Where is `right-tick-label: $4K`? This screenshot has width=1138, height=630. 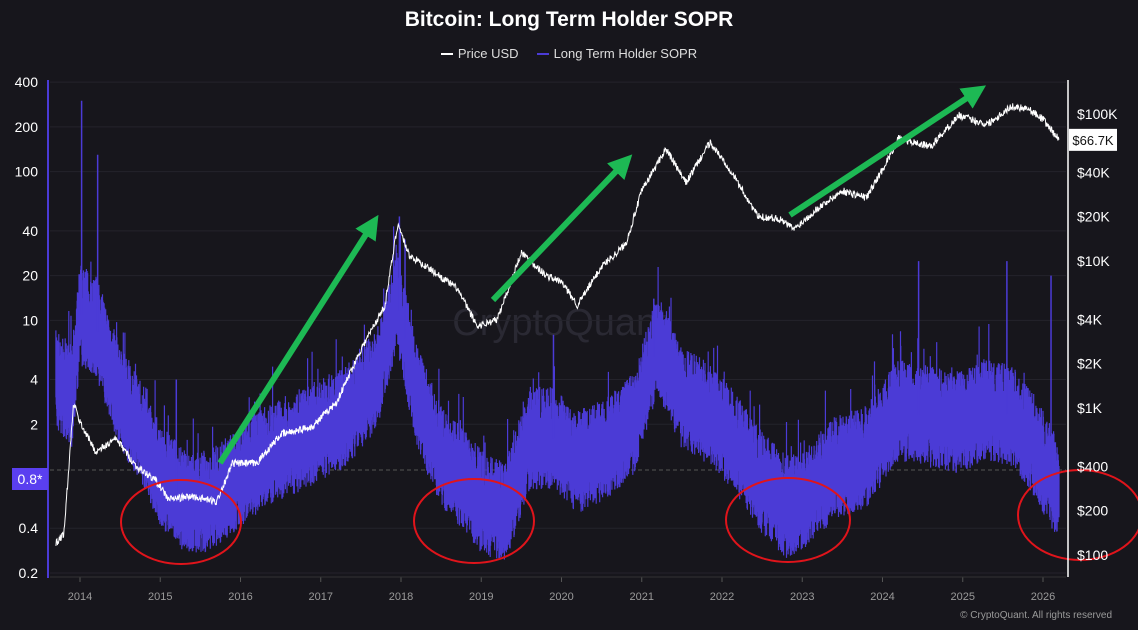
right-tick-label: $4K is located at coordinates (1090, 319).